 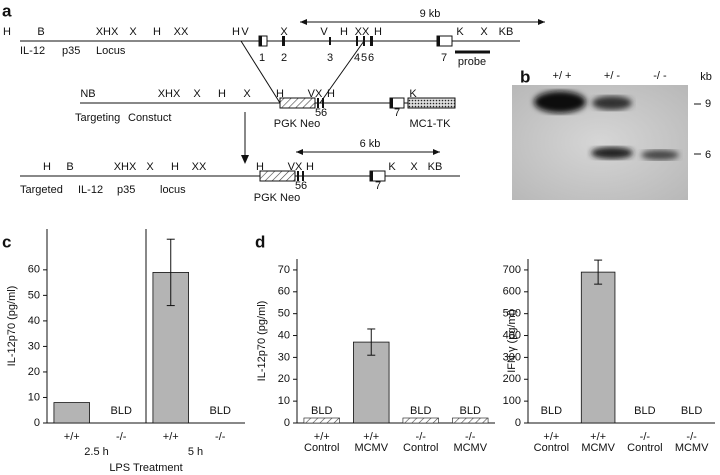 What do you see at coordinates (284, 379) in the screenshot?
I see `y-tick-label: 20` at bounding box center [284, 379].